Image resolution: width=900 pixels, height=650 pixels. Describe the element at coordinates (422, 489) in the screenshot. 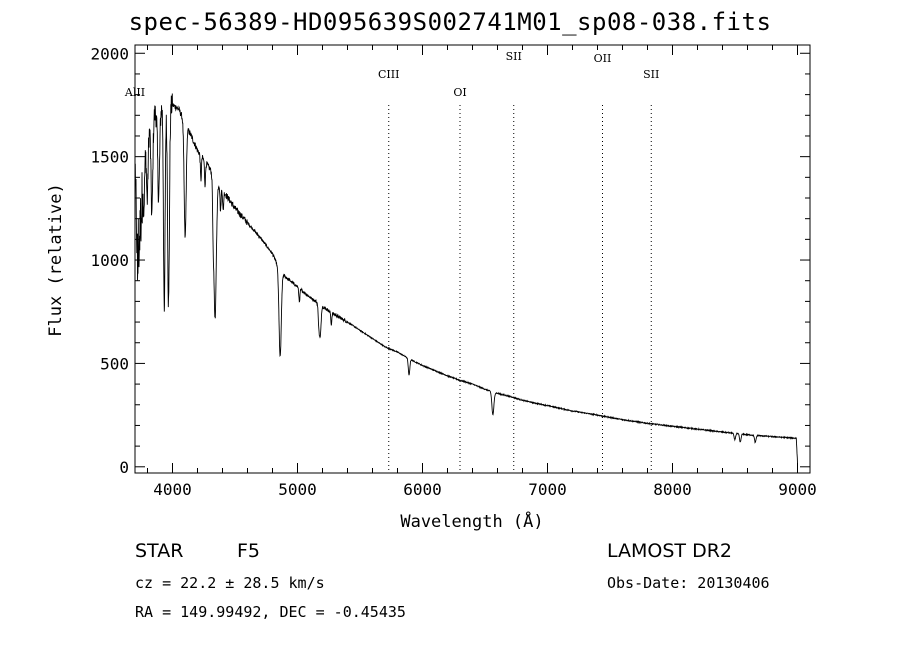

I see `x-tick-label: 6000` at that location.